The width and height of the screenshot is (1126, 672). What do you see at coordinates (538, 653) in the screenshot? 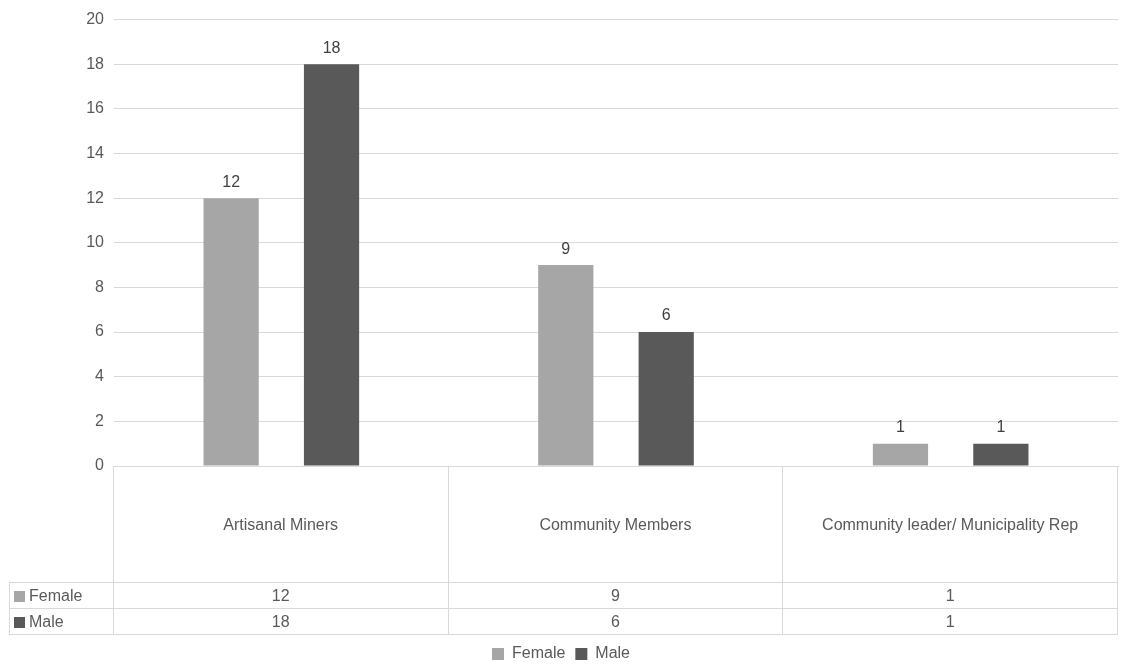
I see `text: Female` at bounding box center [538, 653].